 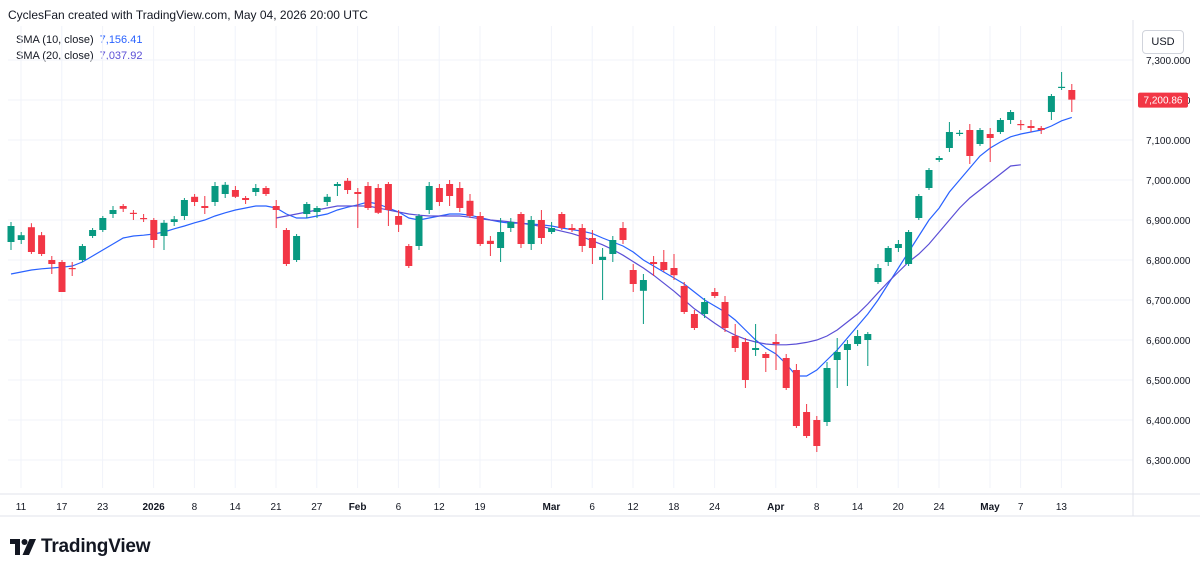 I want to click on y-tick-label: 6,900.000, so click(x=1168, y=221).